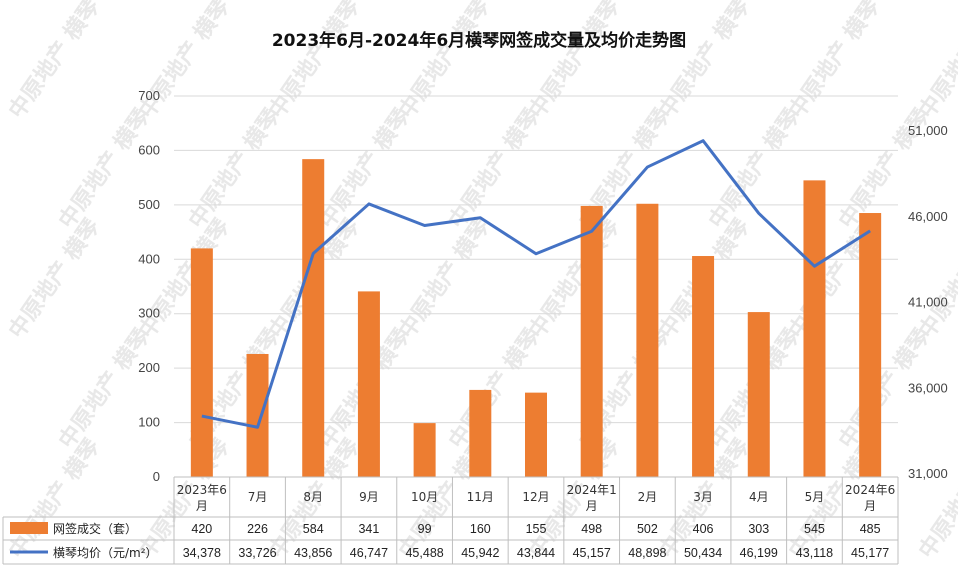  I want to click on left-tick-label: 0, so click(156, 476).